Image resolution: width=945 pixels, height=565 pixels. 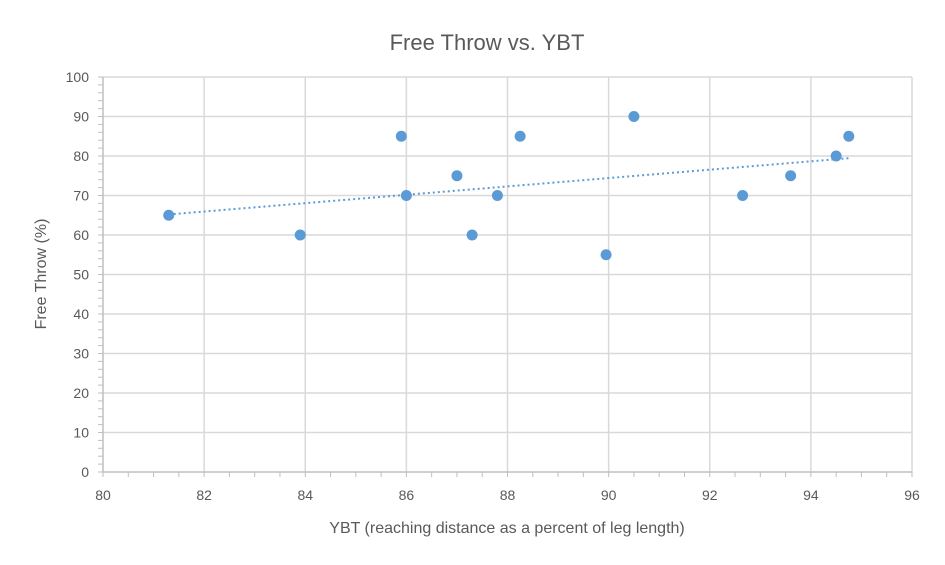 What do you see at coordinates (85, 472) in the screenshot?
I see `y-tick-label: 0` at bounding box center [85, 472].